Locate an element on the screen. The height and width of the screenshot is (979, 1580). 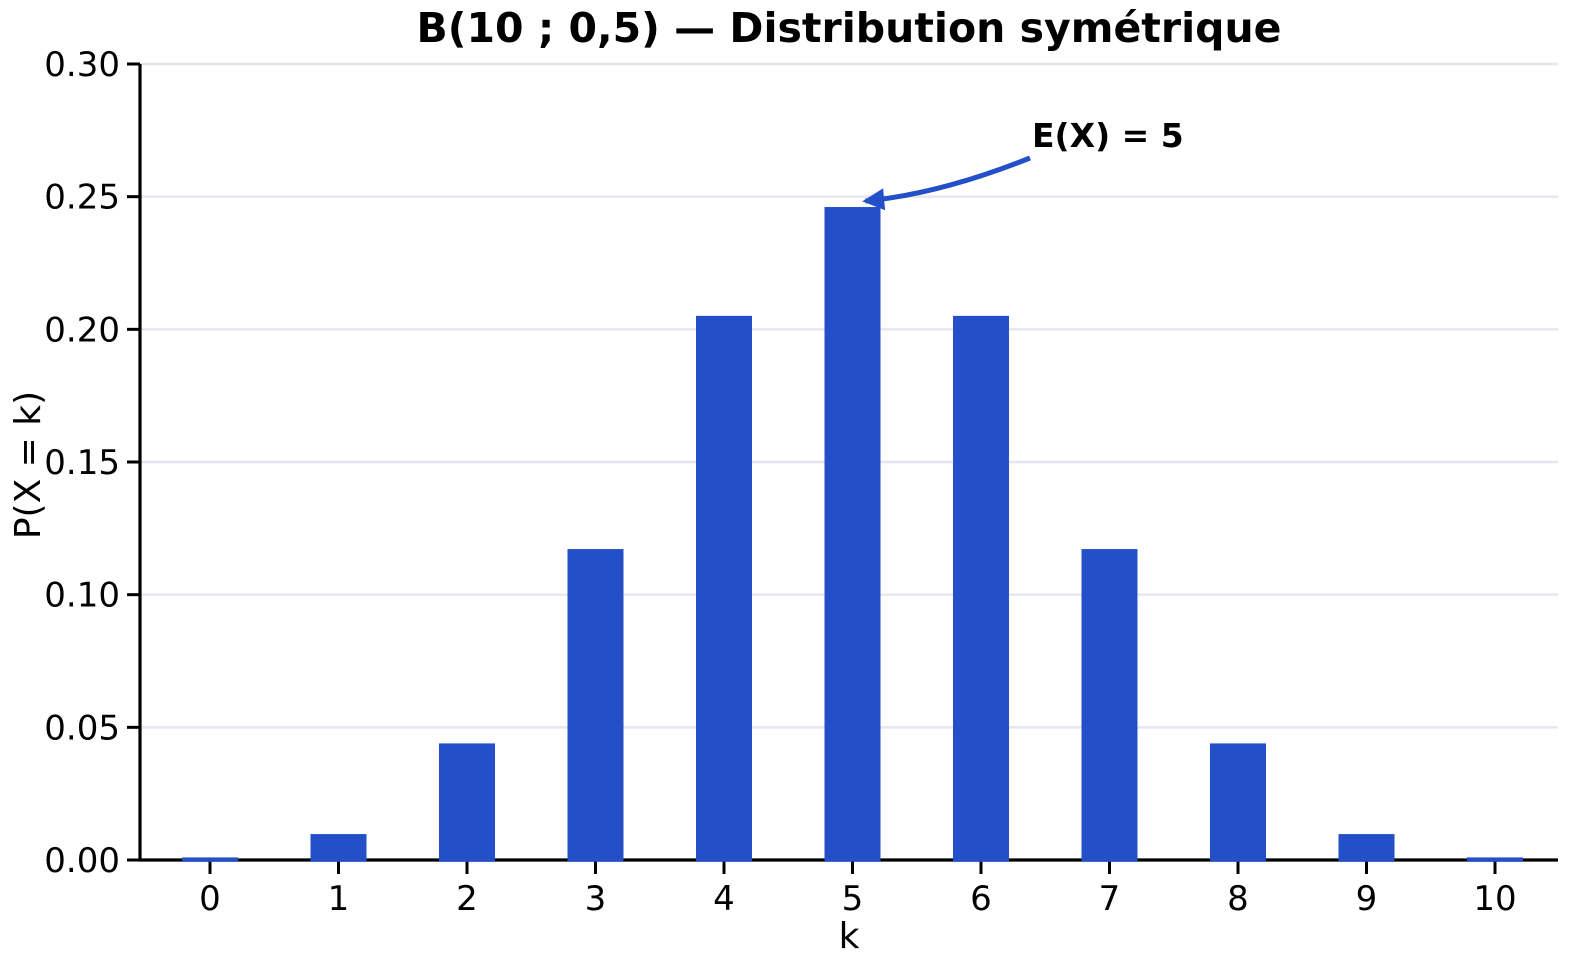
y-tick-label: 0.00 is located at coordinates (82, 861).